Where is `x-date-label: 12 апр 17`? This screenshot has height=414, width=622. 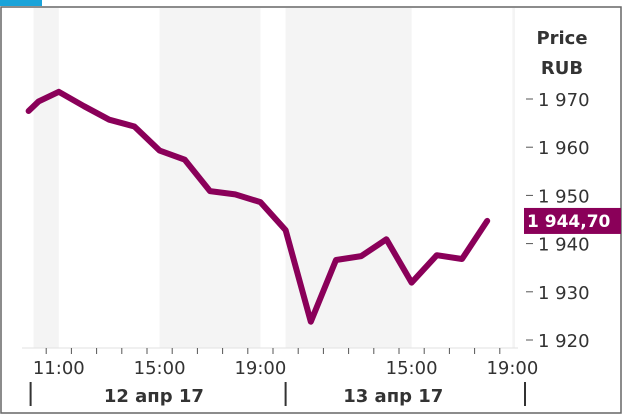 x-date-label: 12 апр 17 is located at coordinates (154, 396).